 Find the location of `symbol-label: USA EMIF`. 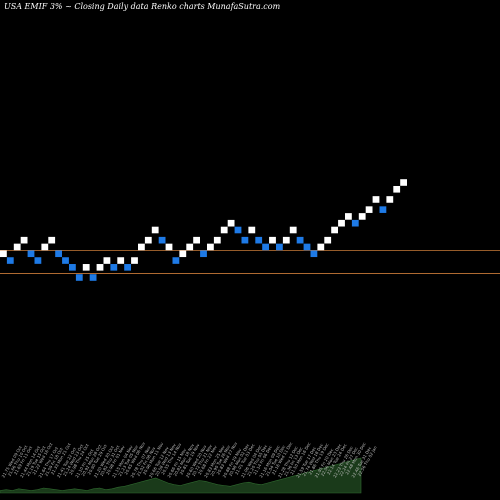

symbol-label: USA EMIF is located at coordinates (26, 6).